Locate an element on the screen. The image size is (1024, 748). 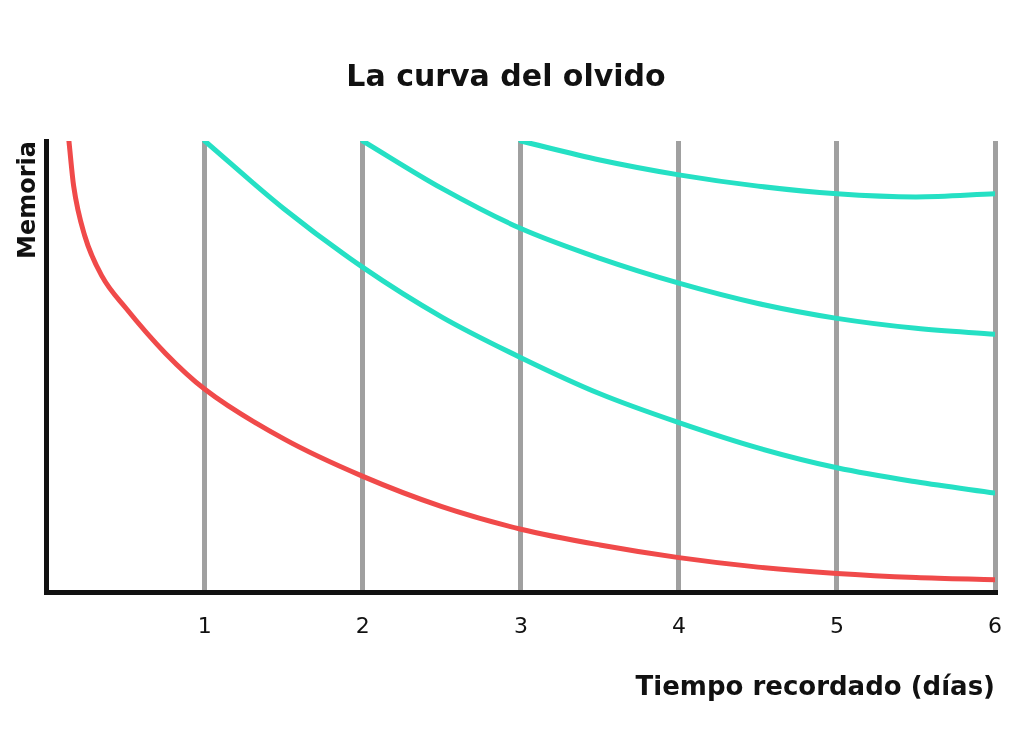
x-axis-title: Tiempo recordado (días) is located at coordinates (815, 686).